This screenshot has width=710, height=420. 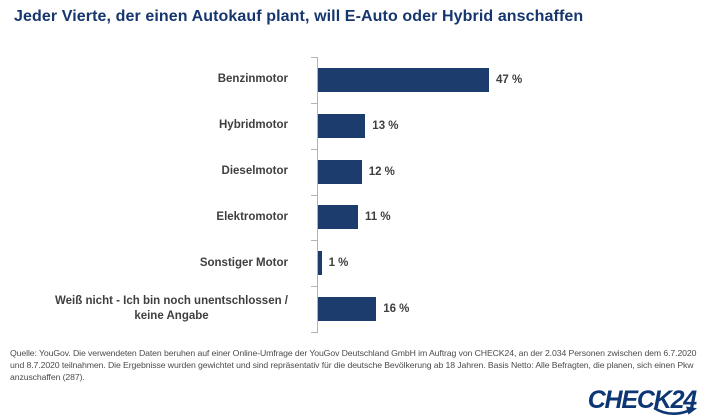 I want to click on category-label: Hybridmotor, so click(x=144, y=126).